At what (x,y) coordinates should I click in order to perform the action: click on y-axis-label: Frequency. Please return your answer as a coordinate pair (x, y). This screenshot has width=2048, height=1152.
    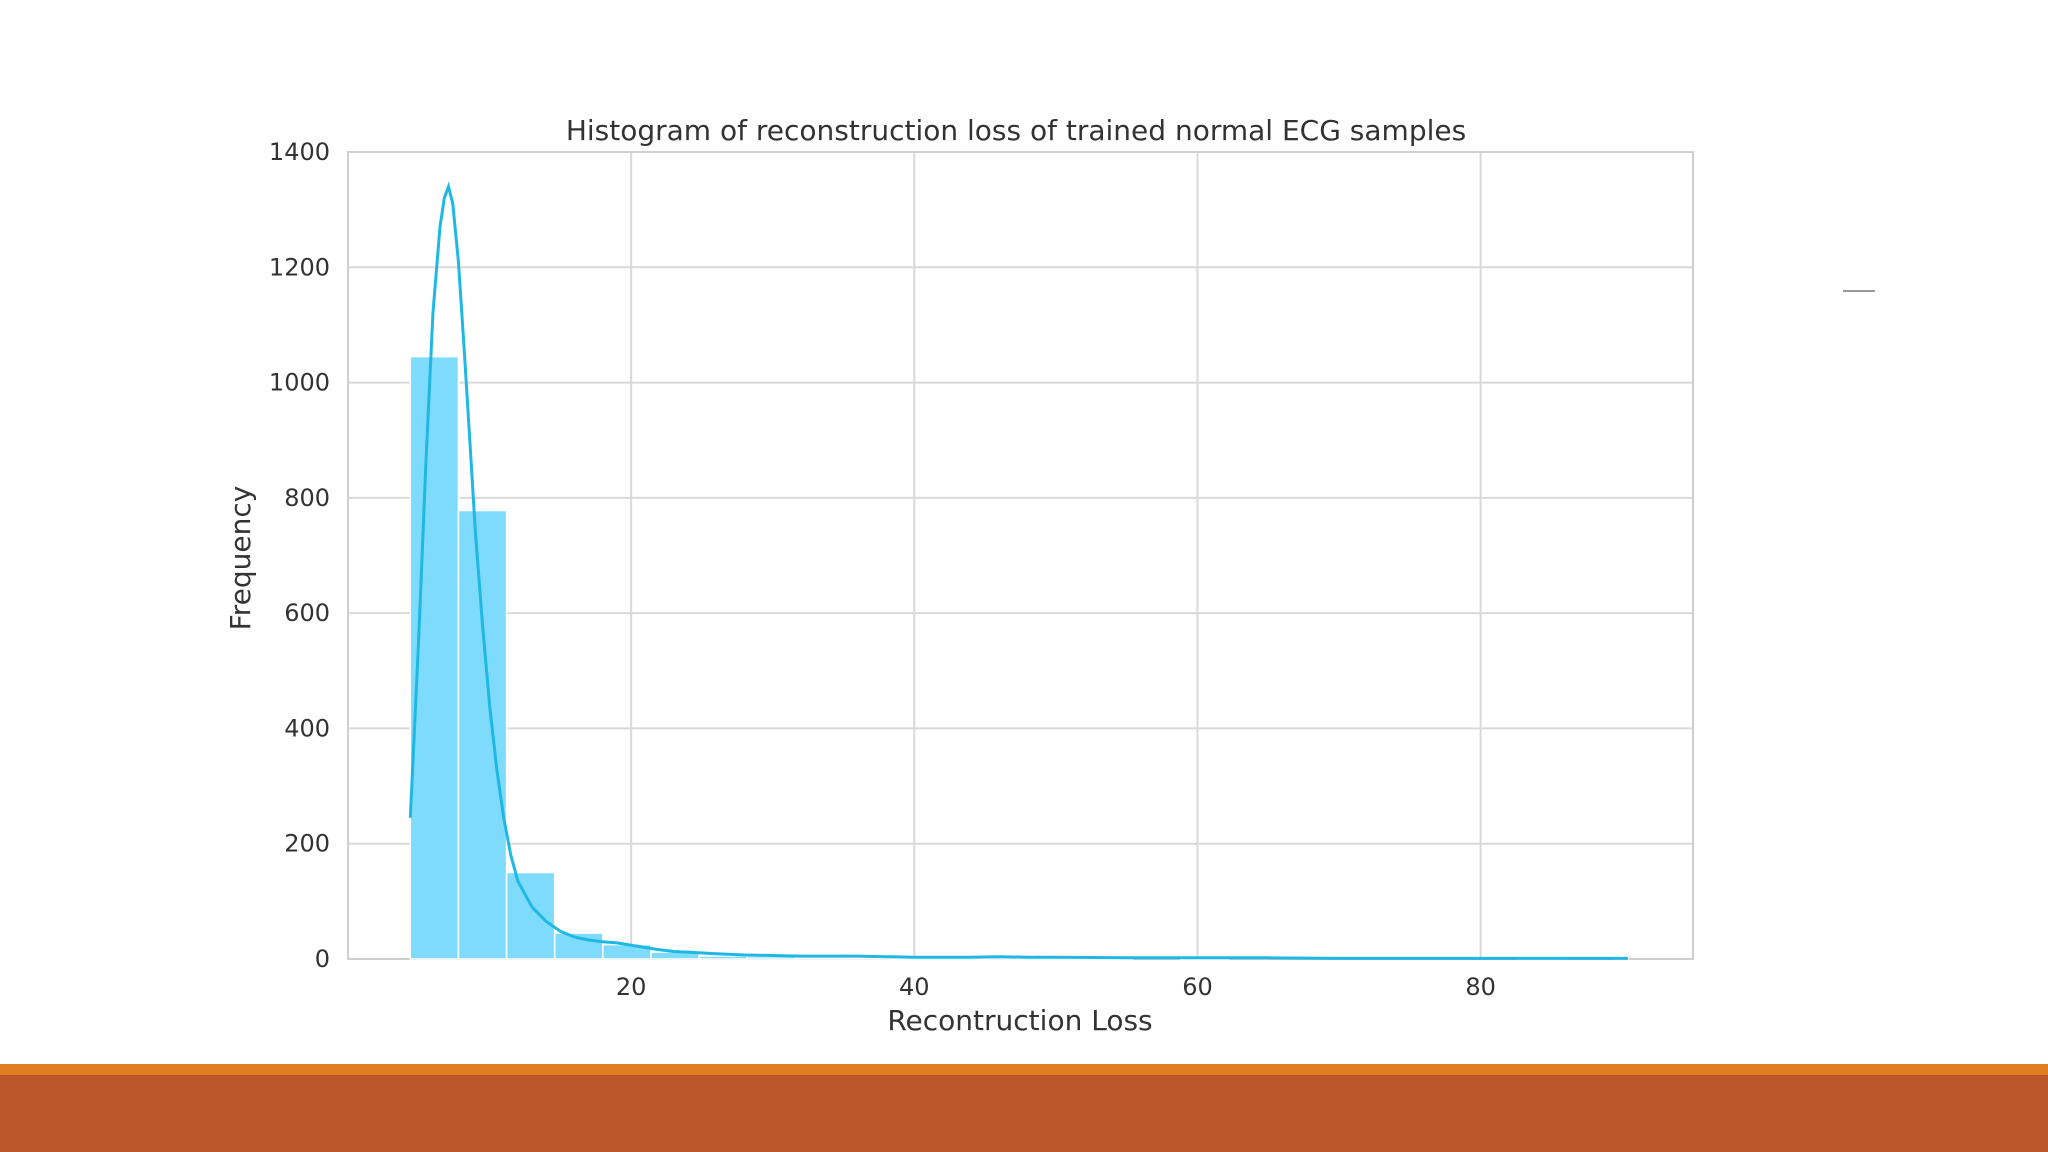
    Looking at the image, I should click on (240, 558).